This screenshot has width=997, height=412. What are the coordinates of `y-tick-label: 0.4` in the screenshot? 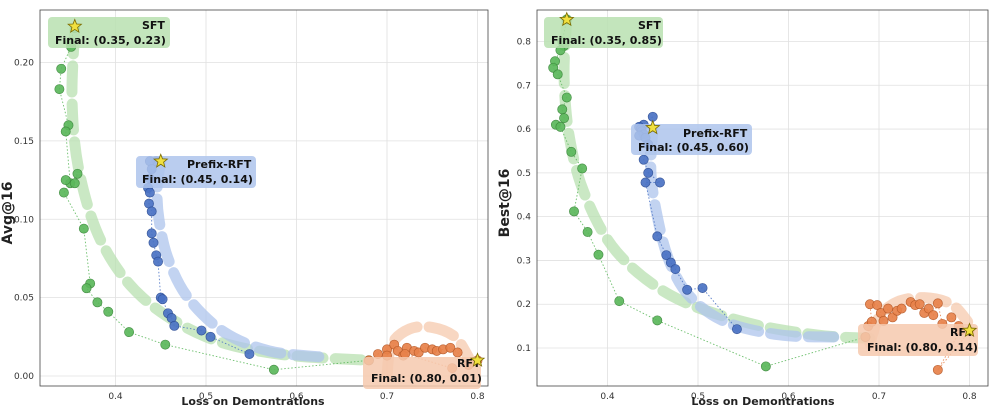 It's located at (524, 218).